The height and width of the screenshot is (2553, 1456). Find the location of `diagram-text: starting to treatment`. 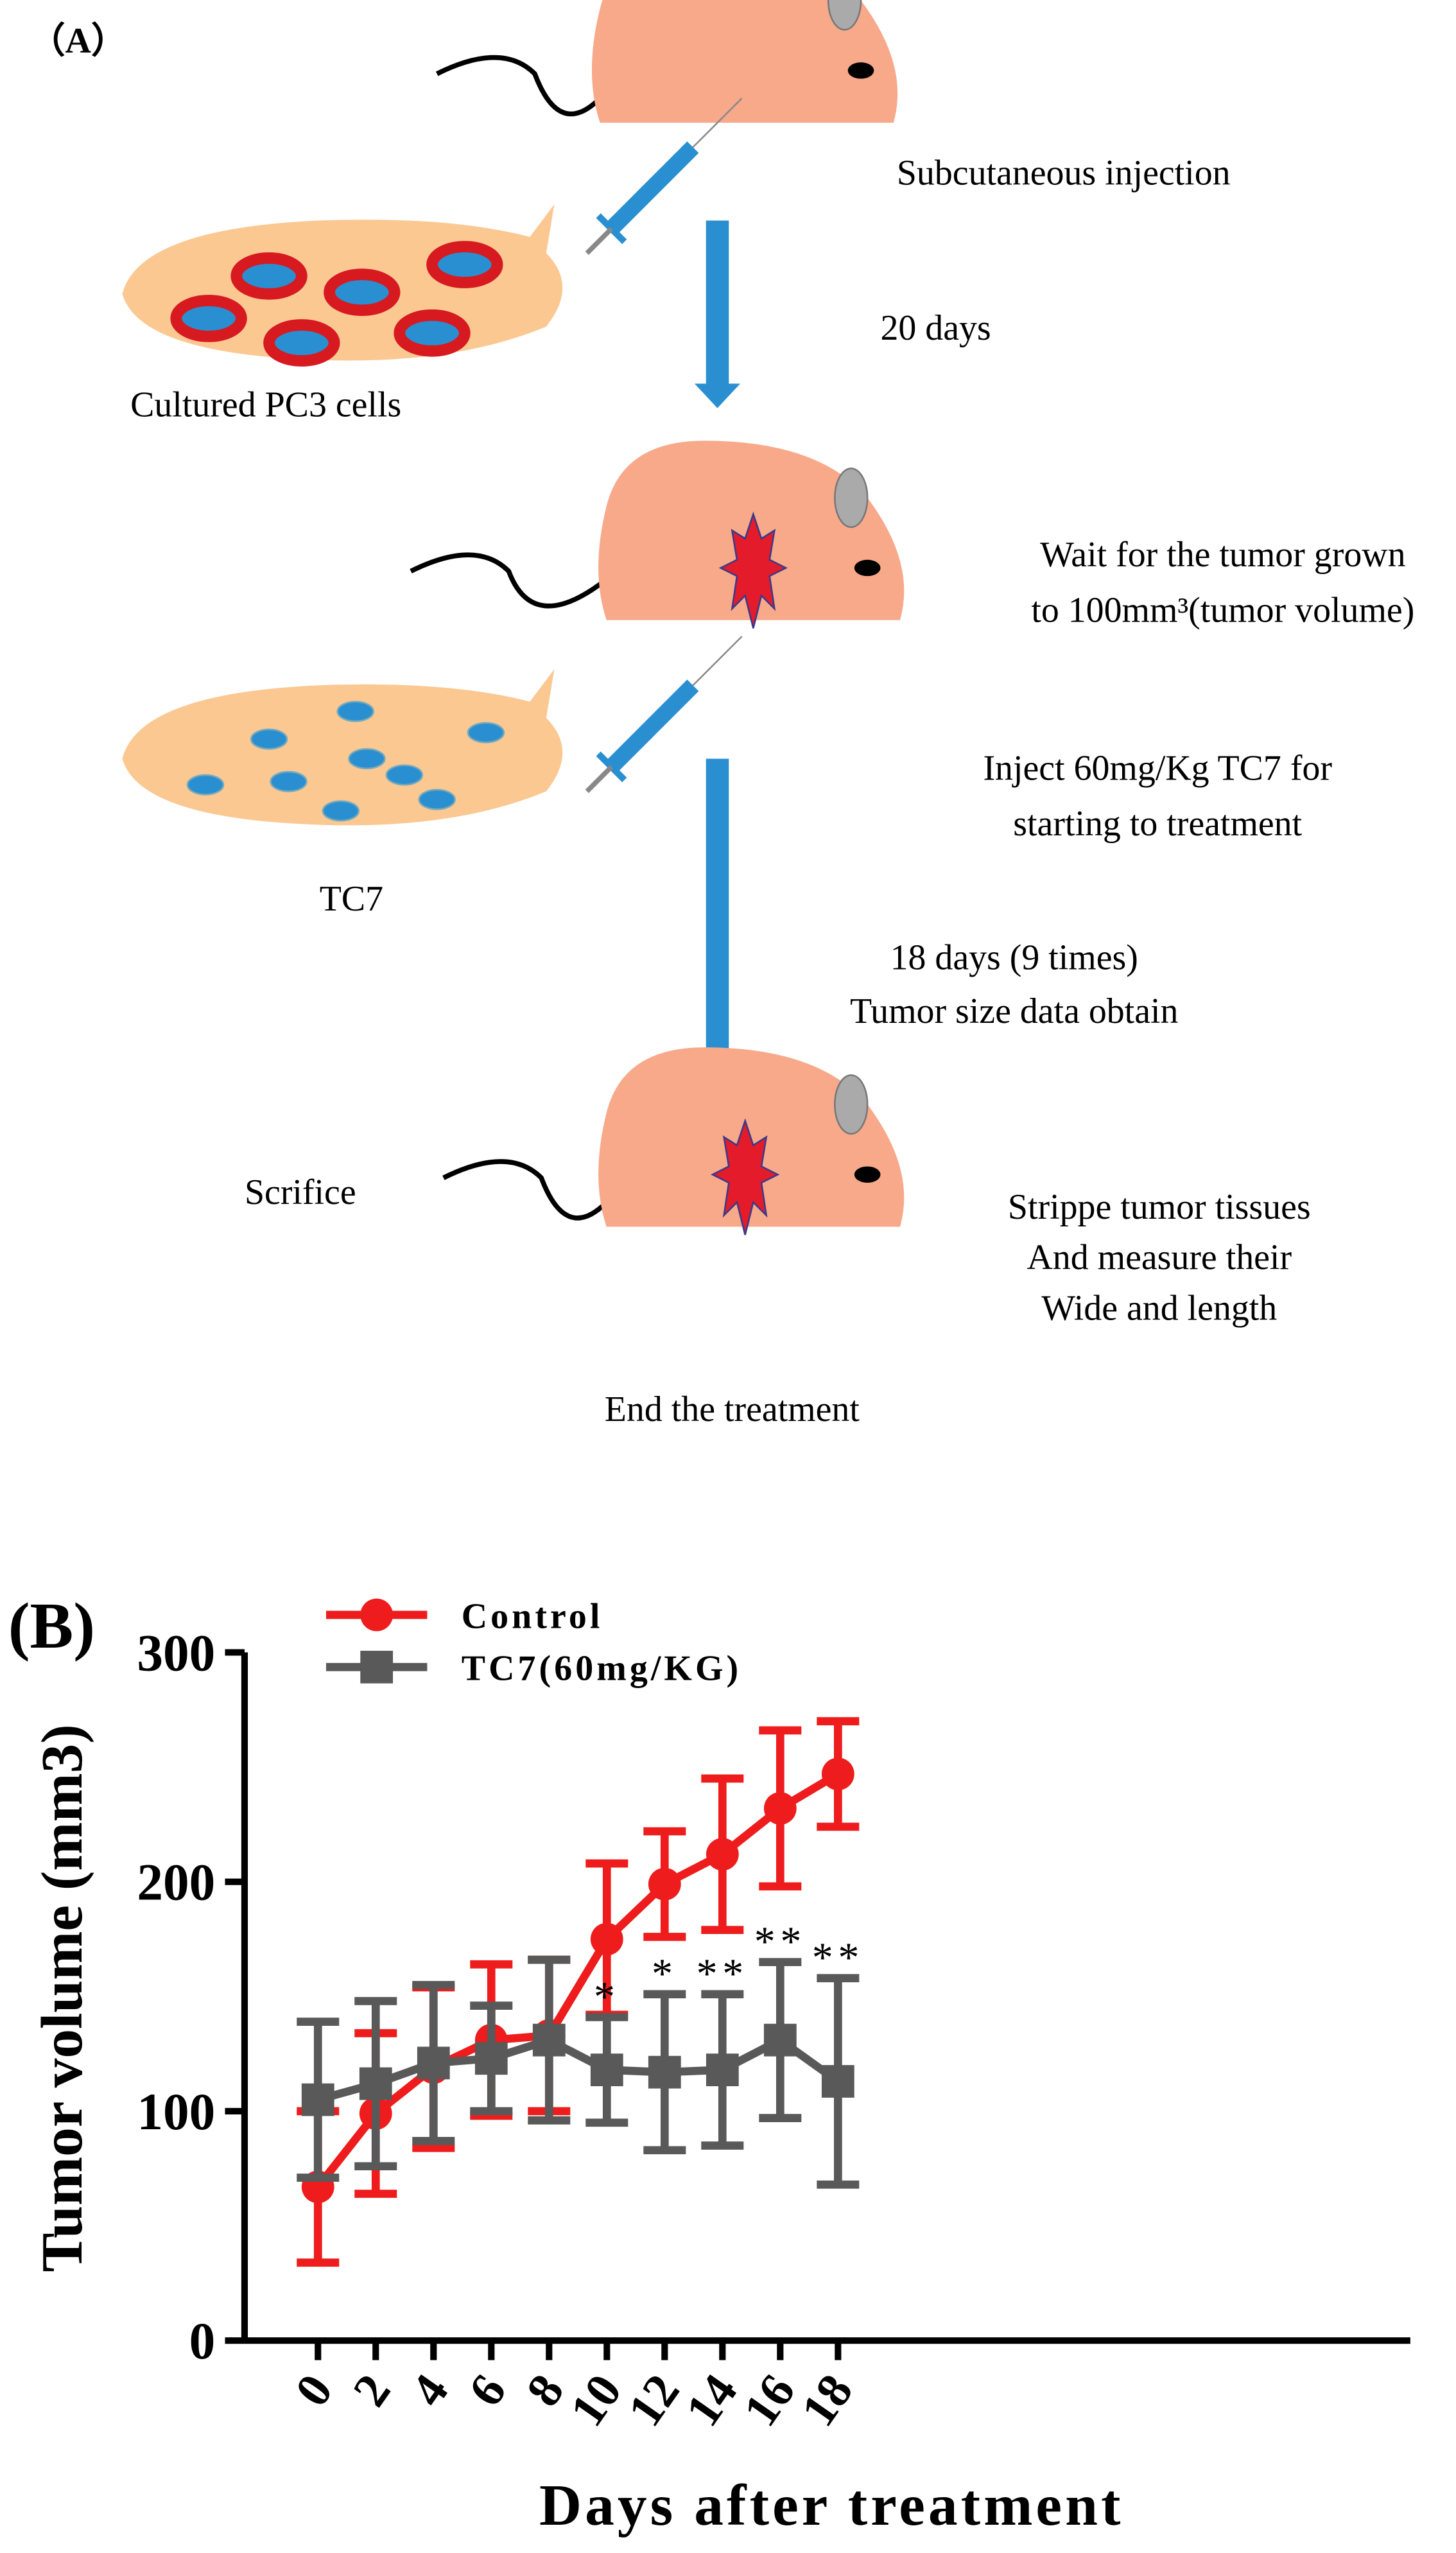

diagram-text: starting to treatment is located at coordinates (1157, 824).